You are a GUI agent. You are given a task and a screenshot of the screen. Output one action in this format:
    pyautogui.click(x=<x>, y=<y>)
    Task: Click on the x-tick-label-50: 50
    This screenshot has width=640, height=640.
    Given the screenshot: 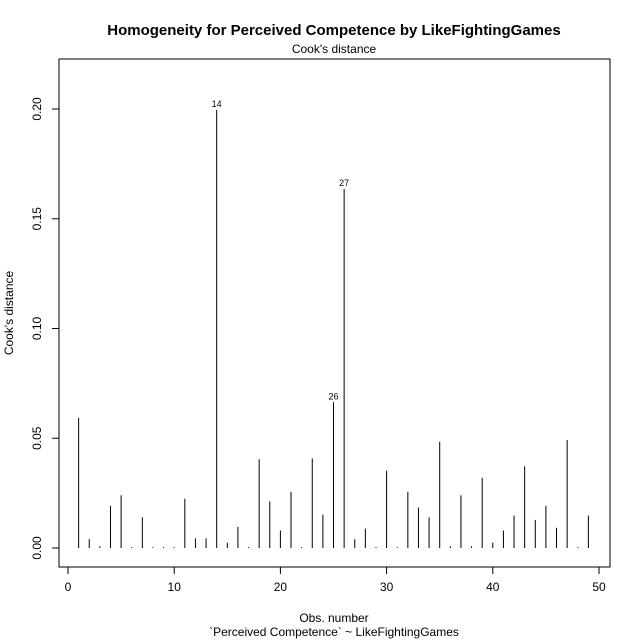 What is the action you would take?
    pyautogui.click(x=599, y=587)
    